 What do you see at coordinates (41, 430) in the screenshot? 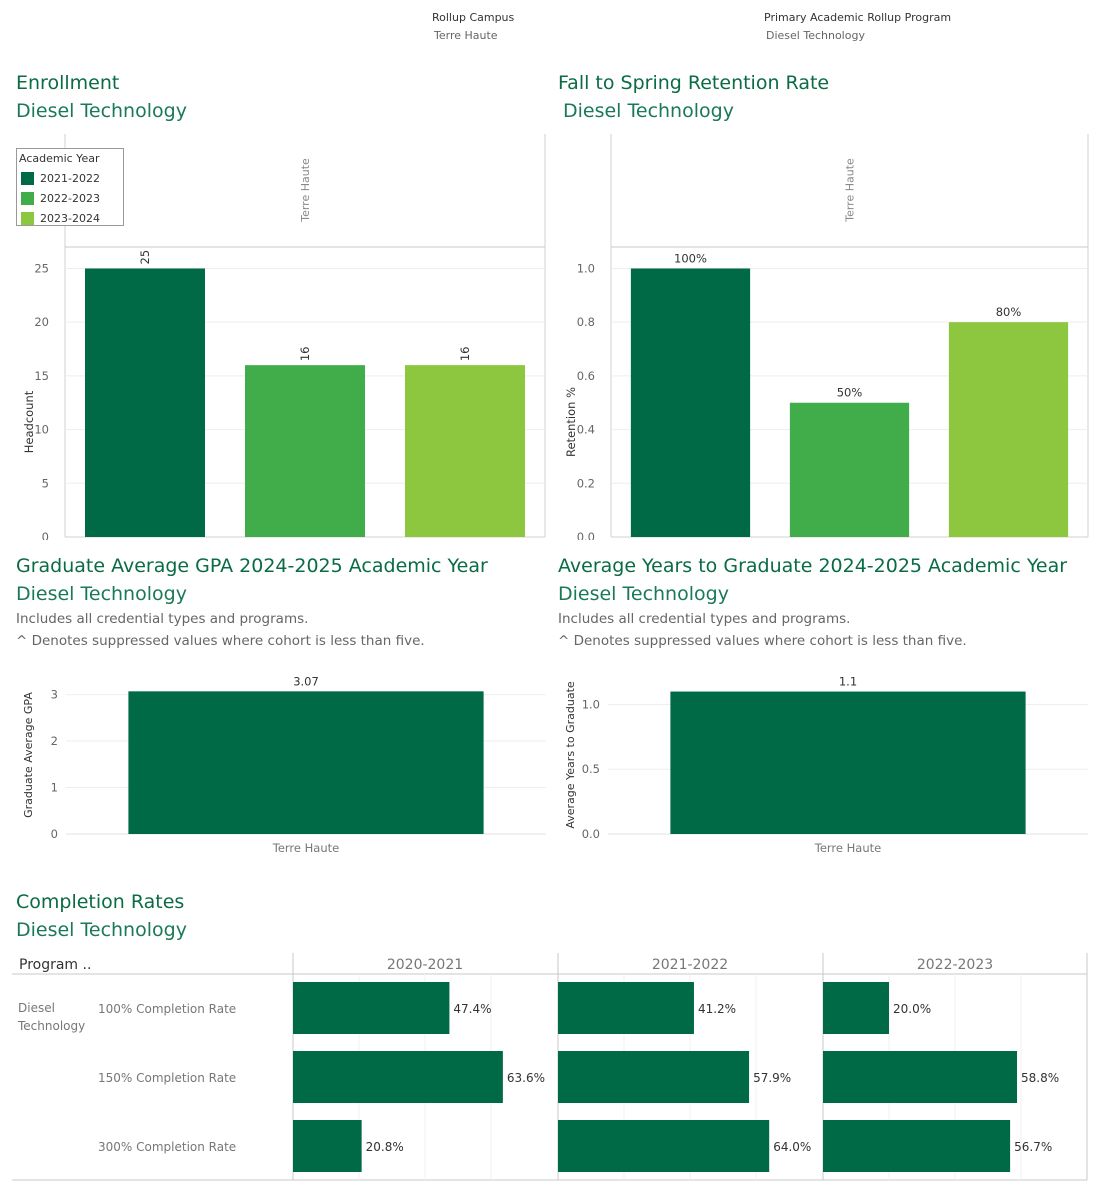
I see `y-tick-label: 10` at bounding box center [41, 430].